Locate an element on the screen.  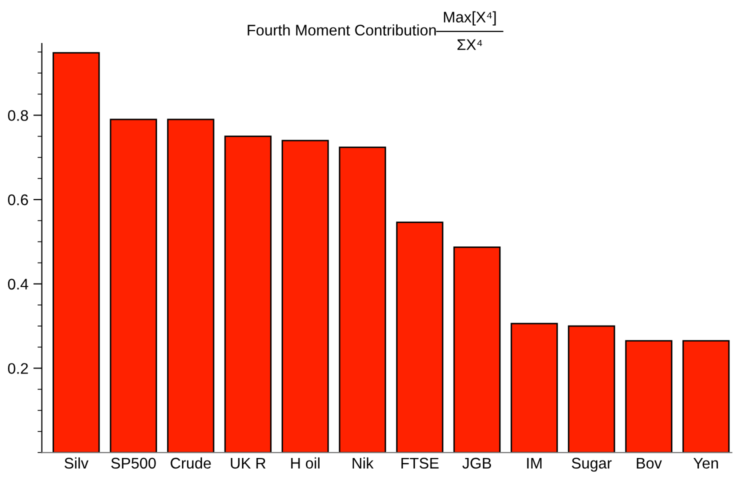
x-tick-label: Bov is located at coordinates (649, 463).